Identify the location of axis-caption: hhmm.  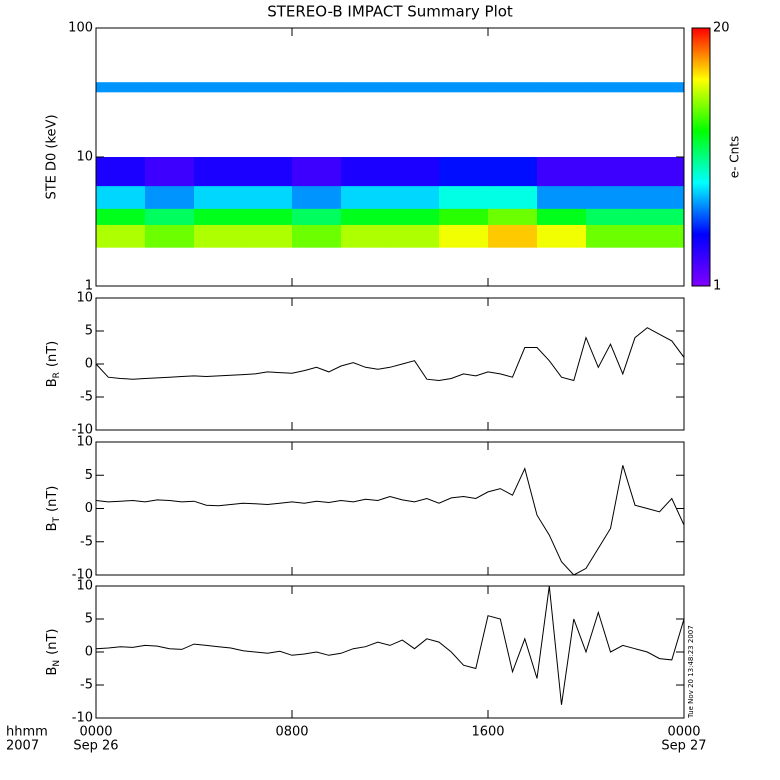
(27, 732).